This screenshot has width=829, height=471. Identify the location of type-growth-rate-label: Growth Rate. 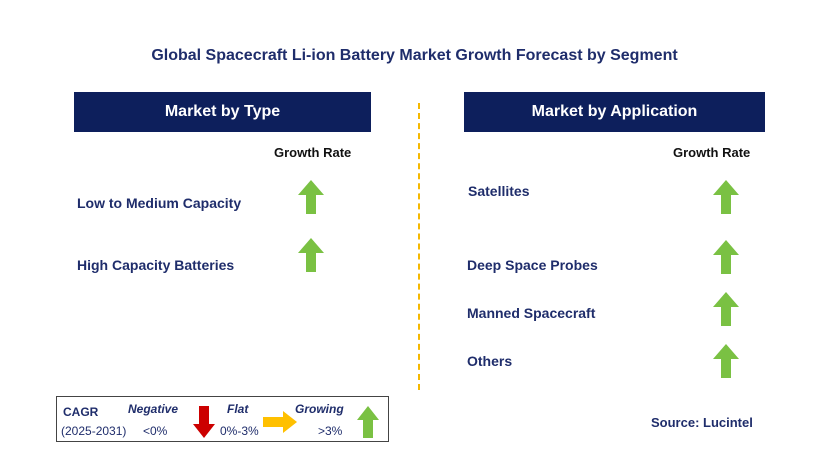
(313, 152).